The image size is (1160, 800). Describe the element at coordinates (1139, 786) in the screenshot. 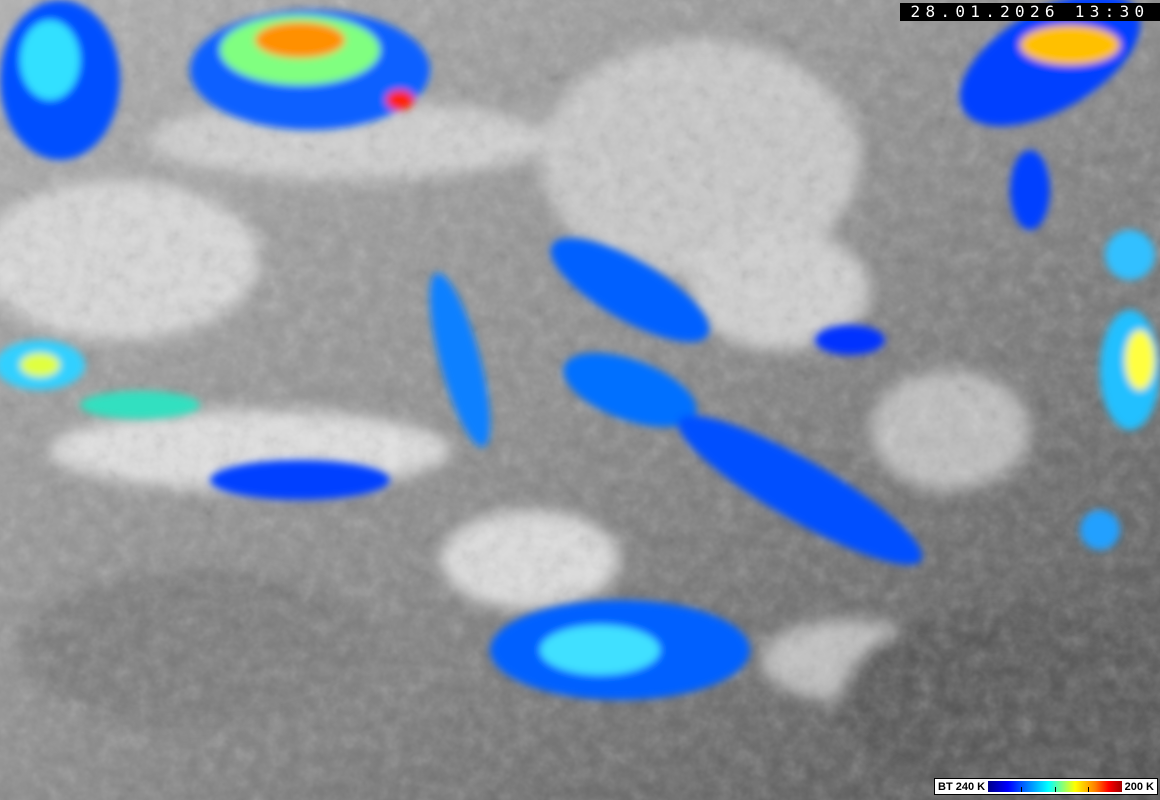

I see `colorbar-max-label: 200 K` at that location.